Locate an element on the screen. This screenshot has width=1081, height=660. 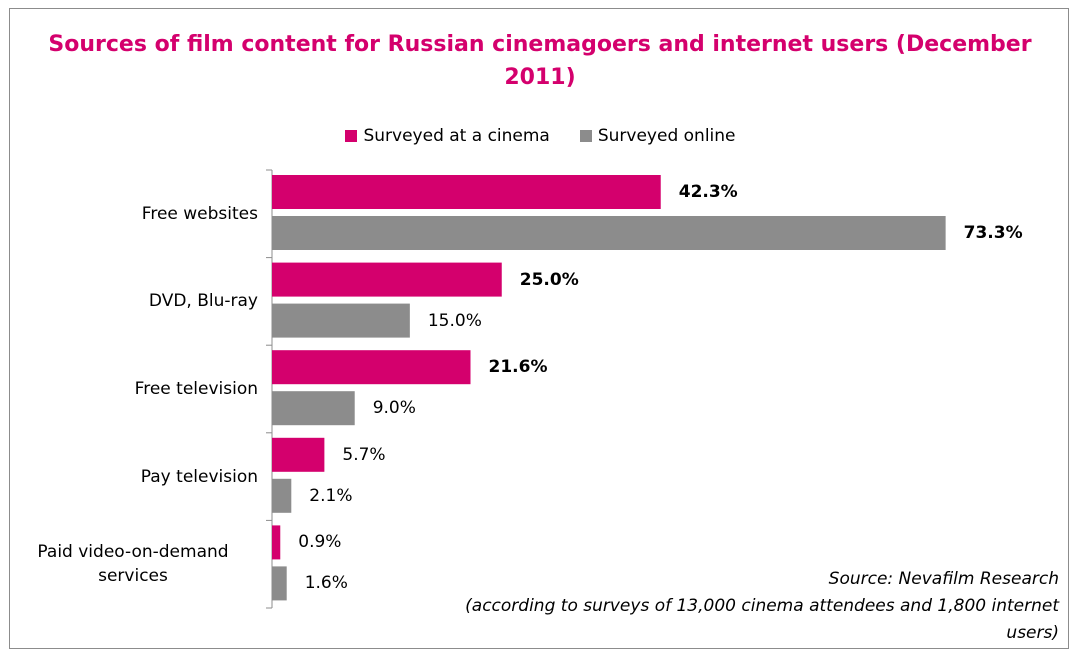
category-text: Free websites is located at coordinates (199, 213).